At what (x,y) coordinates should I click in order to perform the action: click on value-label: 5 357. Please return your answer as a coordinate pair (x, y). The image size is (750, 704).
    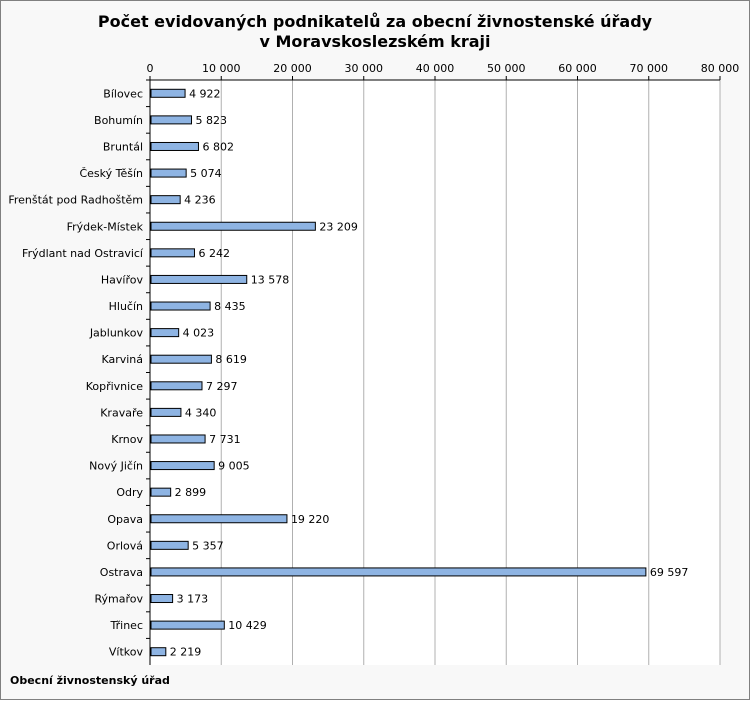
    Looking at the image, I should click on (208, 545).